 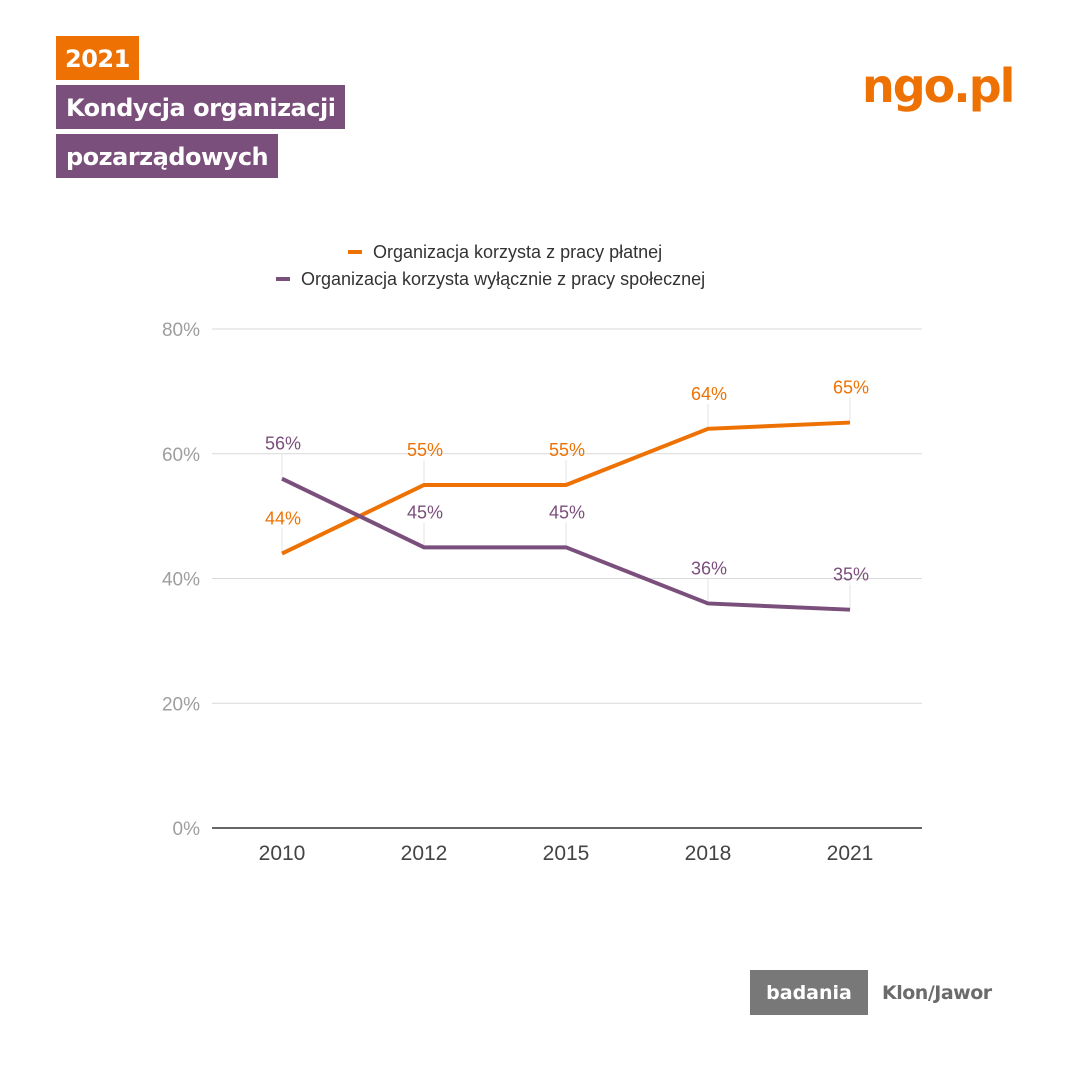 What do you see at coordinates (201, 107) in the screenshot?
I see `page-title-line-1: Kondycja organizacji` at bounding box center [201, 107].